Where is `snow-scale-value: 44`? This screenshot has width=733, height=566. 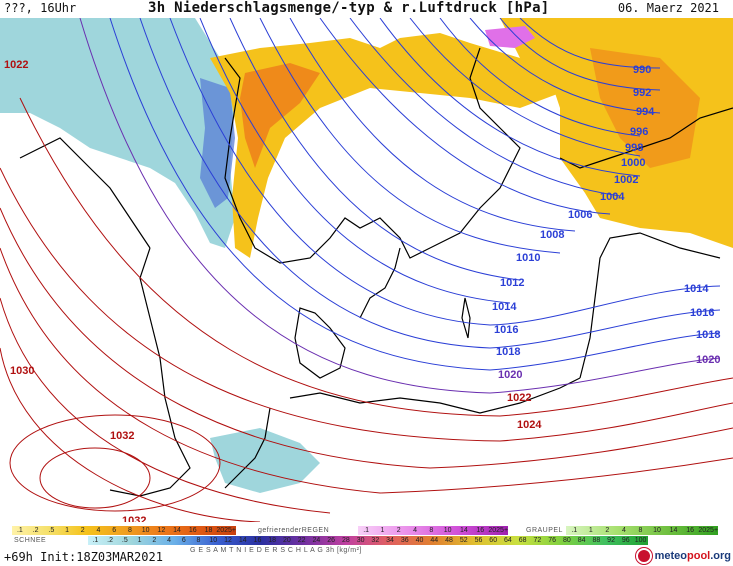 snow-scale-value: 44 is located at coordinates (434, 540).